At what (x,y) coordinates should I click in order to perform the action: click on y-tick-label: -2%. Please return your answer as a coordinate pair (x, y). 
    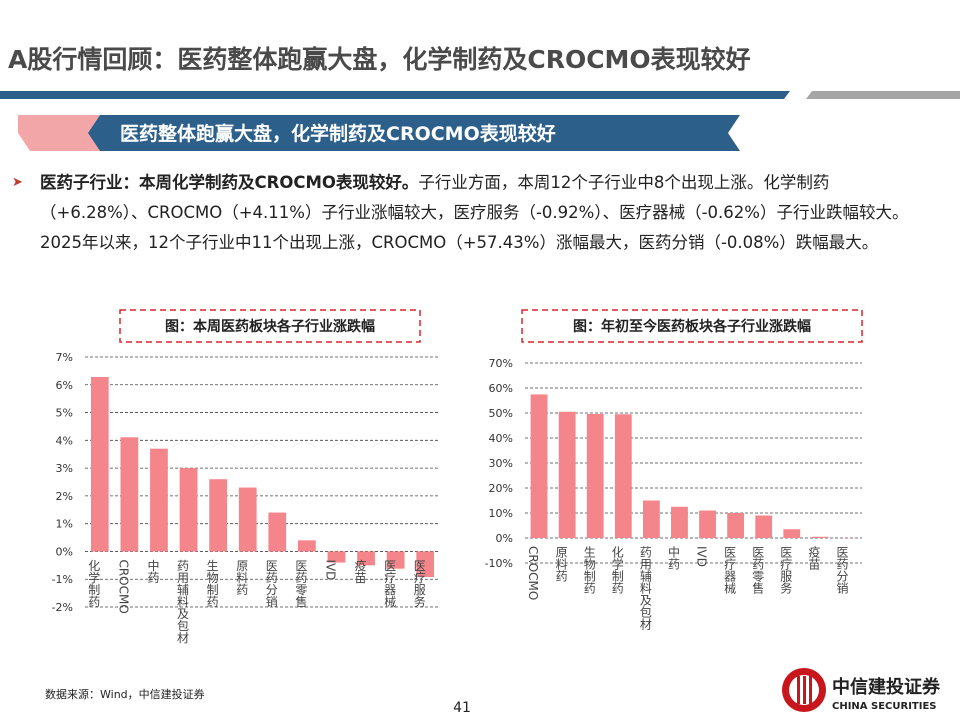
    Looking at the image, I should click on (62, 607).